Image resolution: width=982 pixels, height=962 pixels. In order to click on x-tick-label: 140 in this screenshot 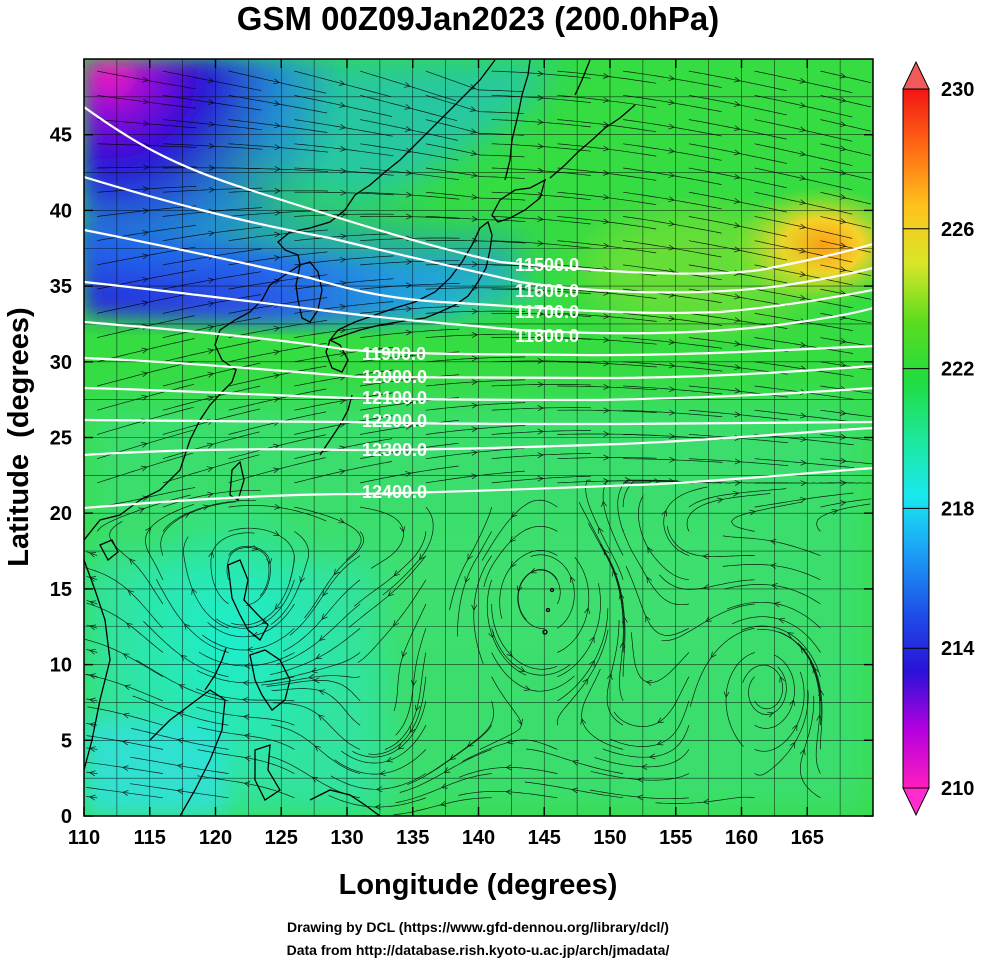, I will do `click(478, 838)`.